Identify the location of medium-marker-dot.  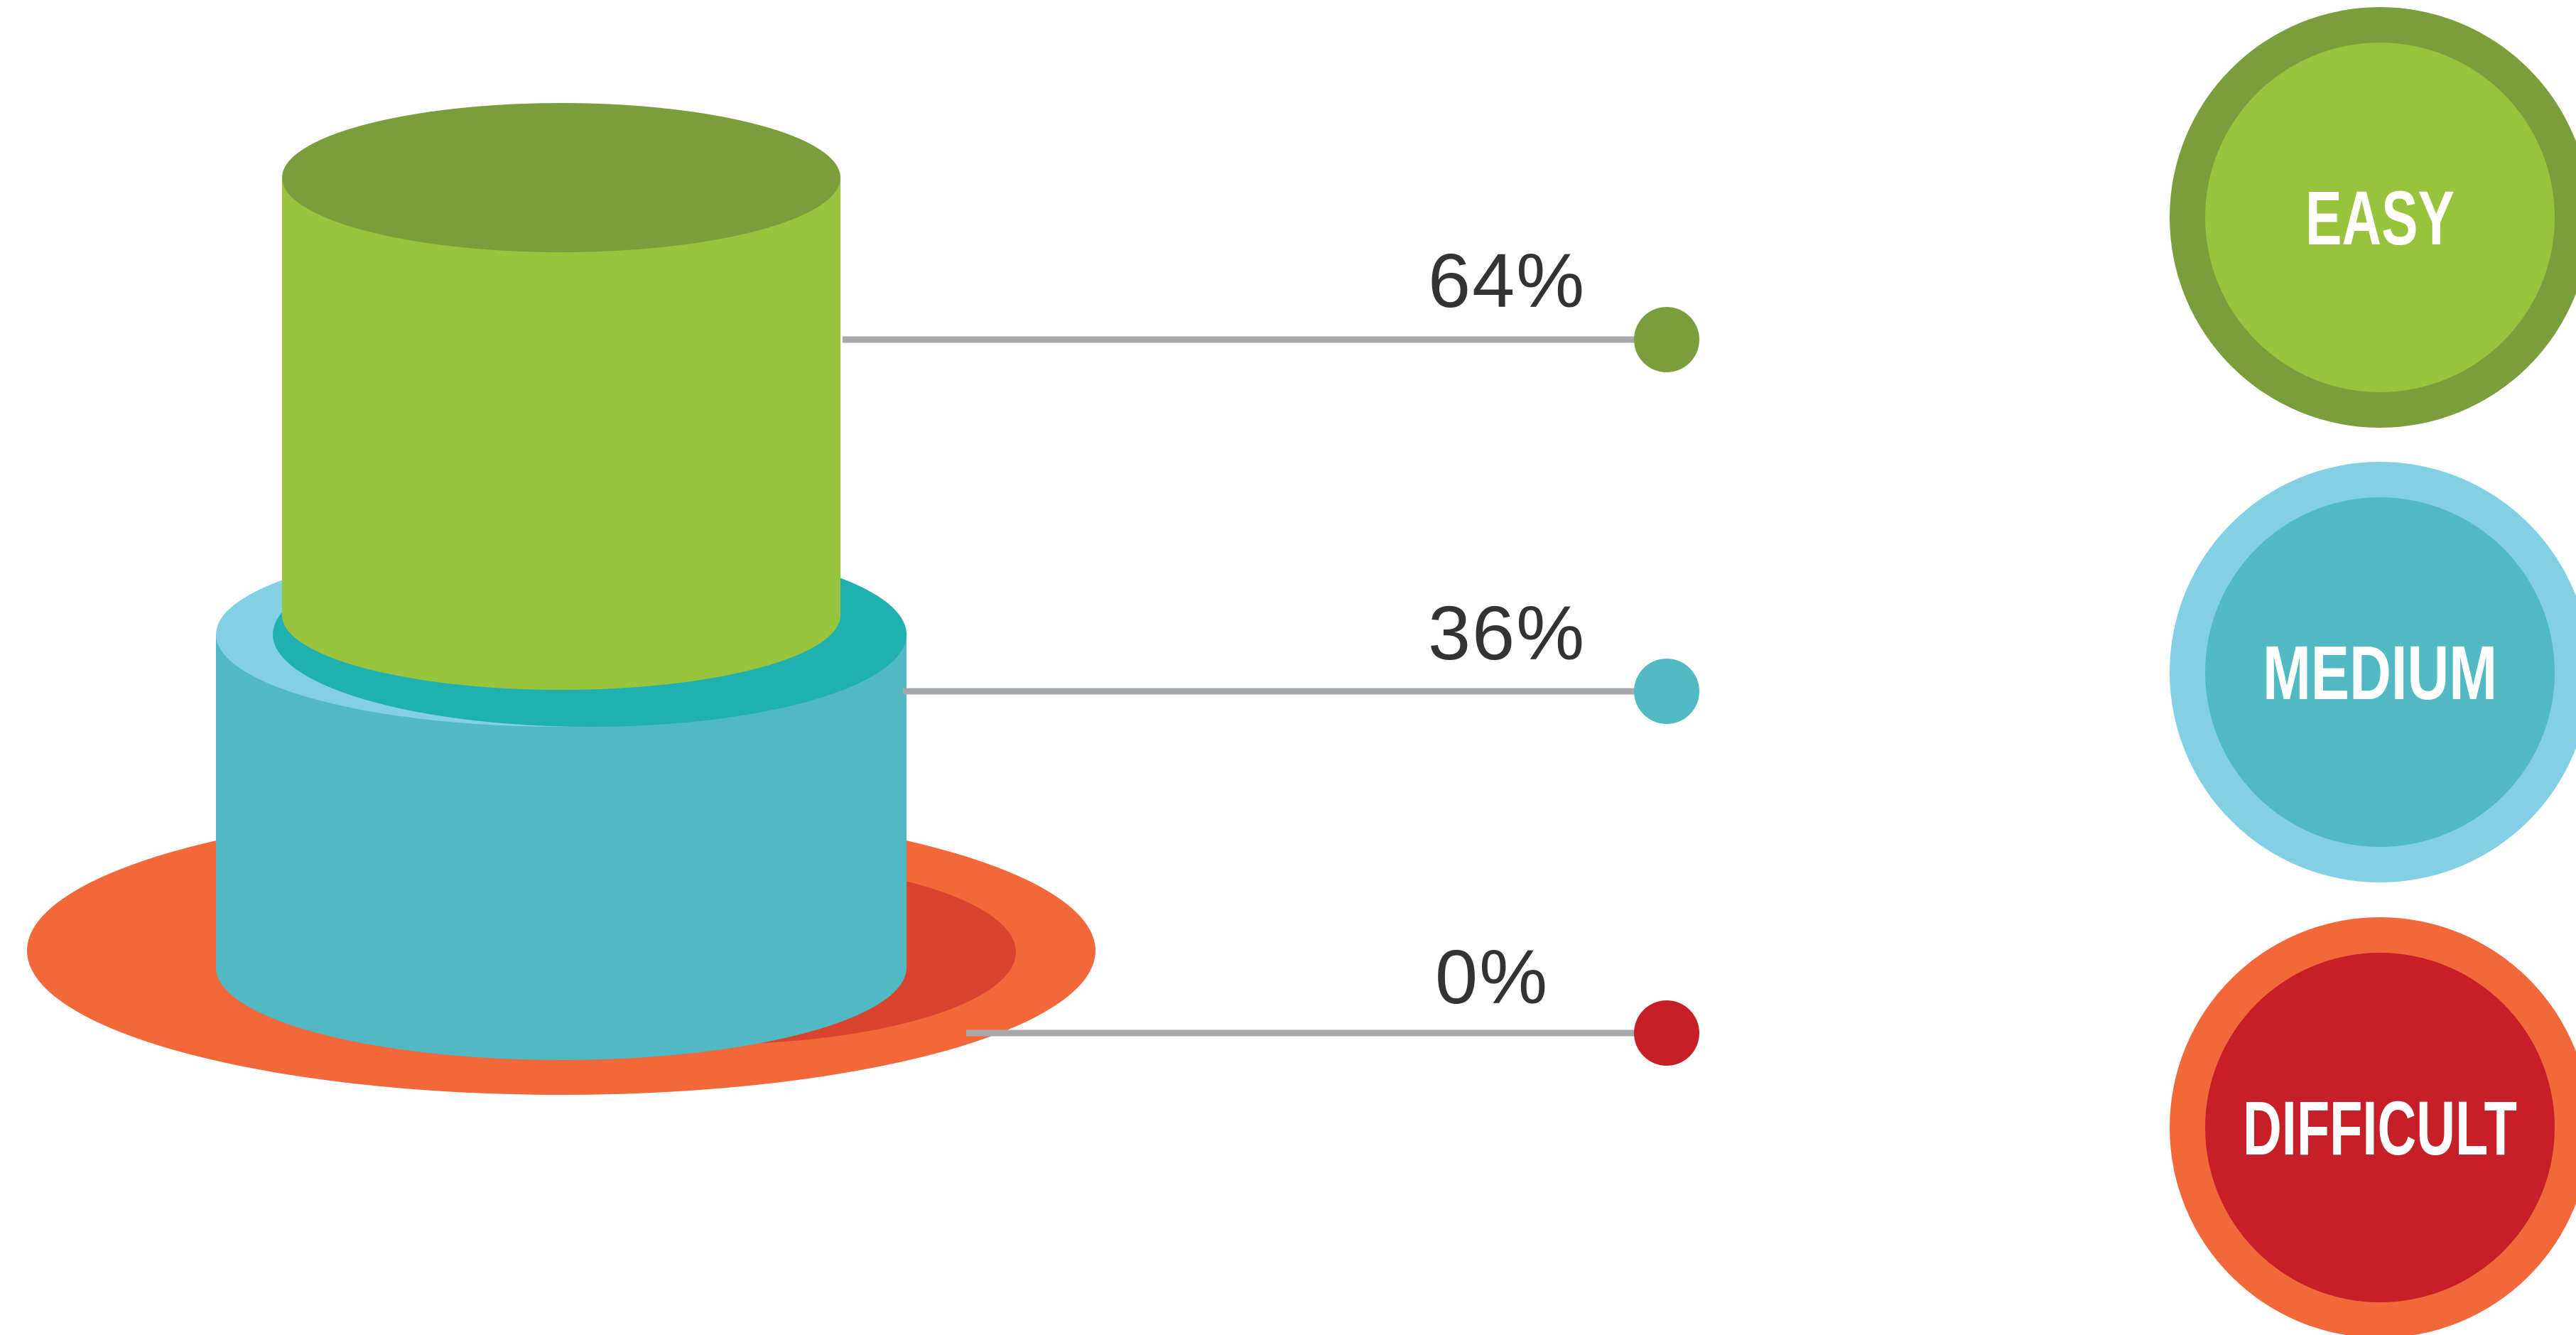
(1666, 691).